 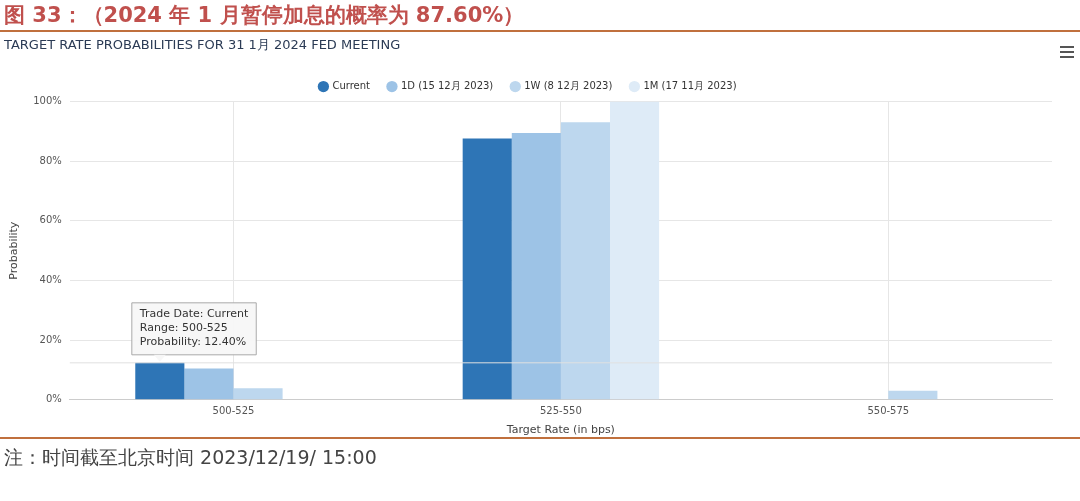 What do you see at coordinates (233, 411) in the screenshot?
I see `x-tick-label: 500-525` at bounding box center [233, 411].